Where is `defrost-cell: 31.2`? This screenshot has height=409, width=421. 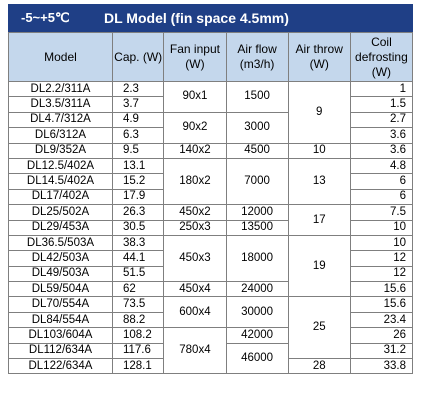
defrost-cell: 31.2 is located at coordinates (381, 351).